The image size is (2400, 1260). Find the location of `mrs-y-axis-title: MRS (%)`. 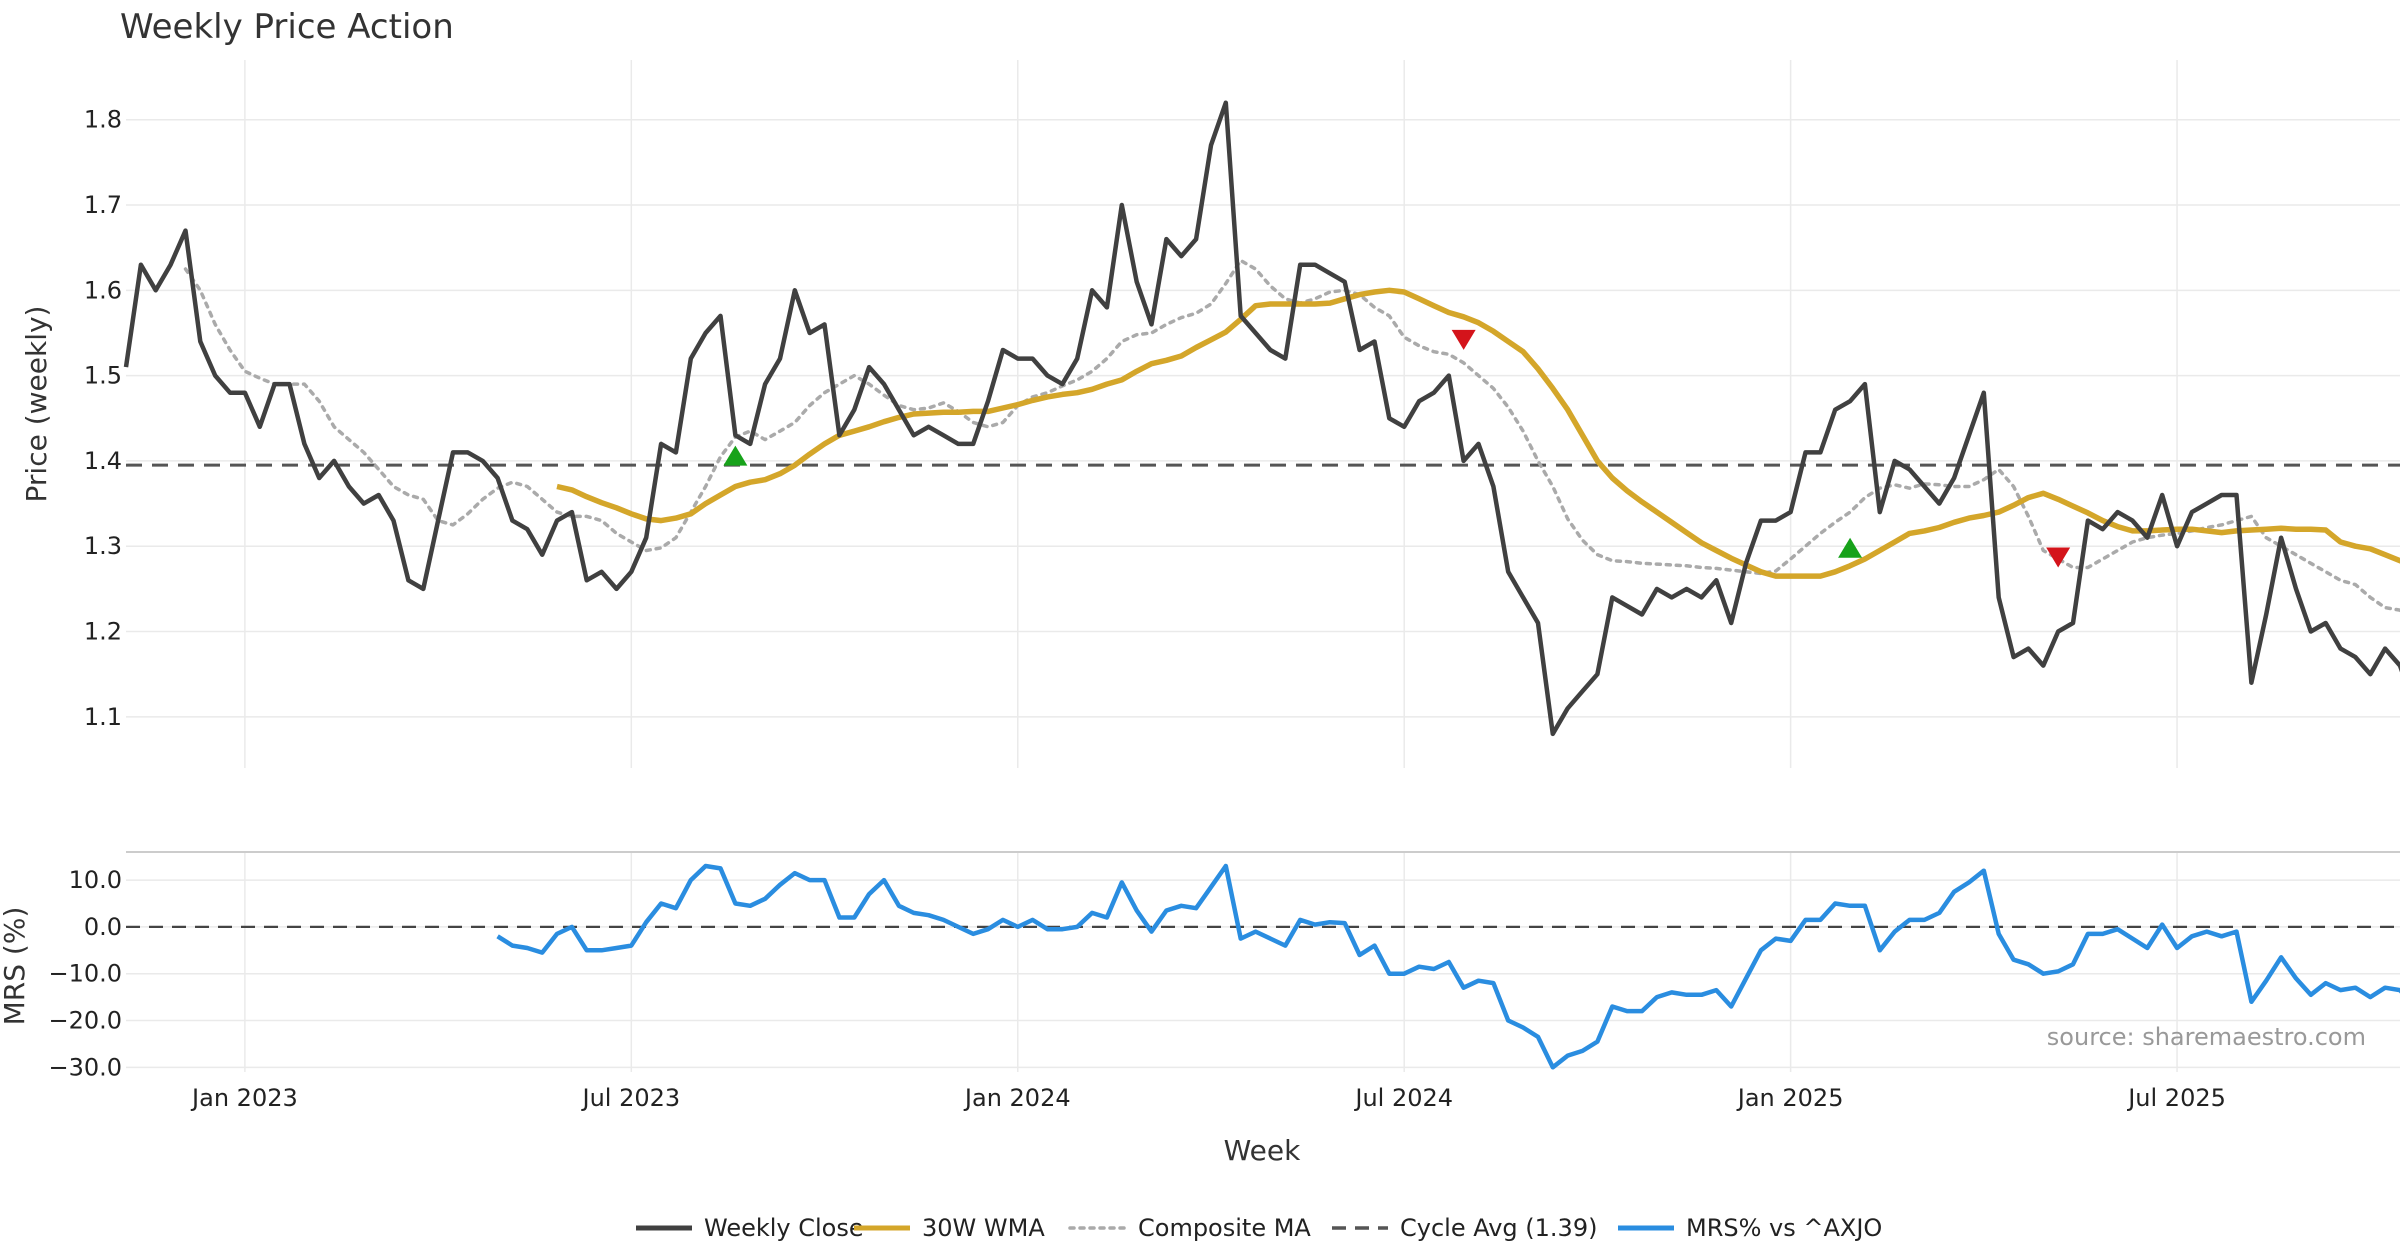

mrs-y-axis-title: MRS (%) is located at coordinates (15, 966).